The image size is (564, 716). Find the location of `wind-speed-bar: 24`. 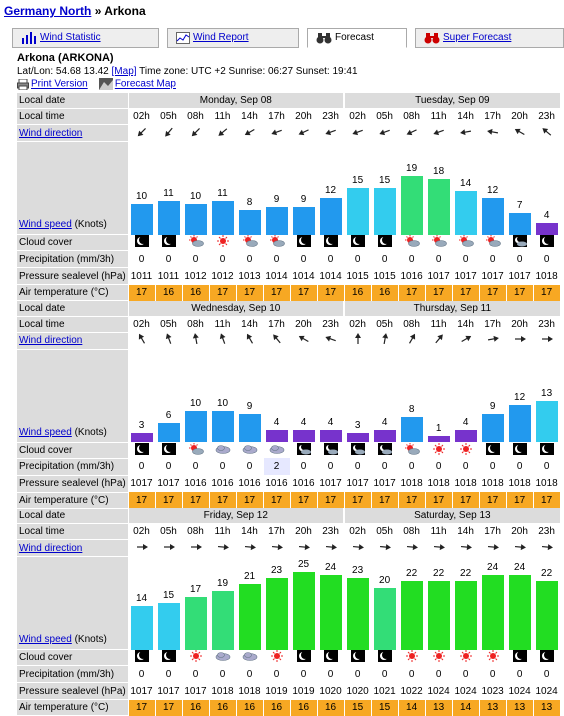

wind-speed-bar: 24 is located at coordinates (519, 606).